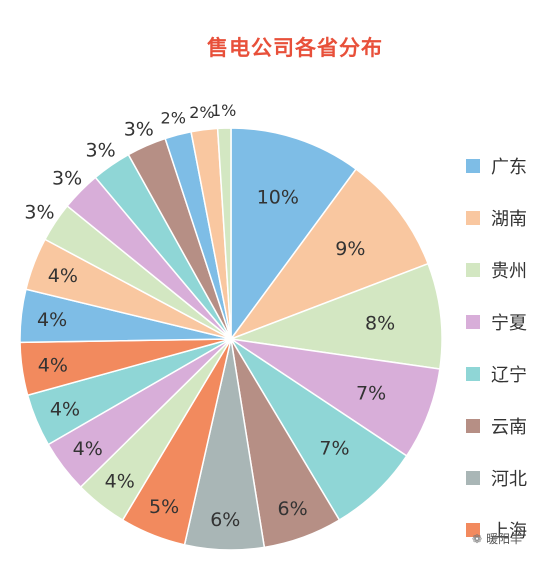 The width and height of the screenshot is (558, 564). I want to click on legend: 广东湖南贵州宁夏辽宁云南河北上海, so click(496, 348).